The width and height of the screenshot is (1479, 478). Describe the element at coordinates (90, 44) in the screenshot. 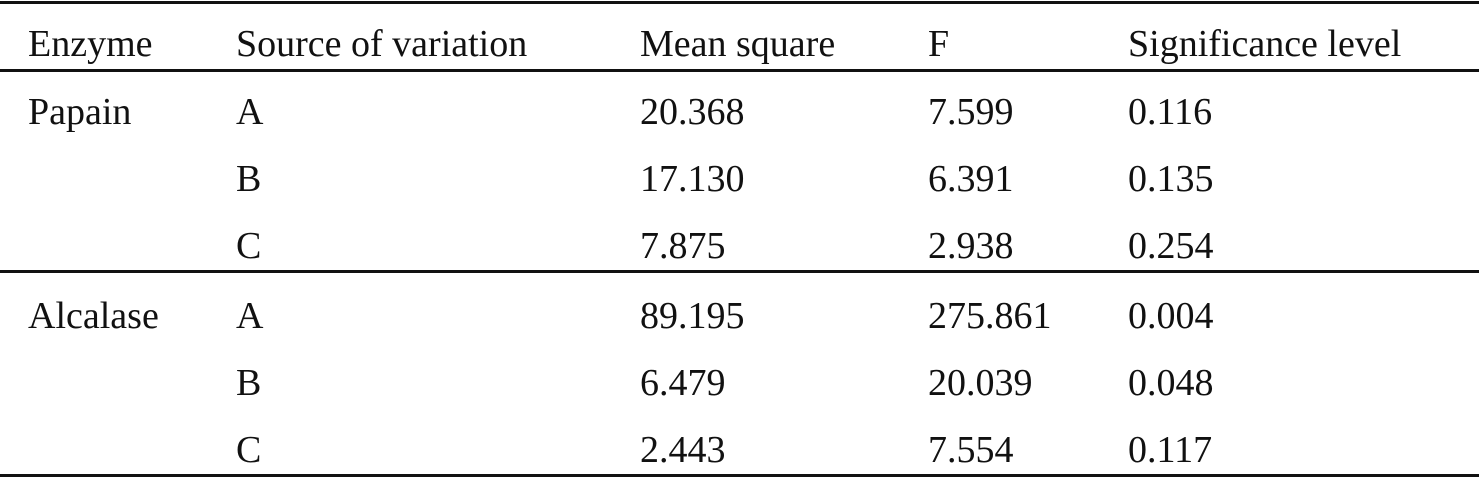

I see `header-cell: Enzyme` at that location.